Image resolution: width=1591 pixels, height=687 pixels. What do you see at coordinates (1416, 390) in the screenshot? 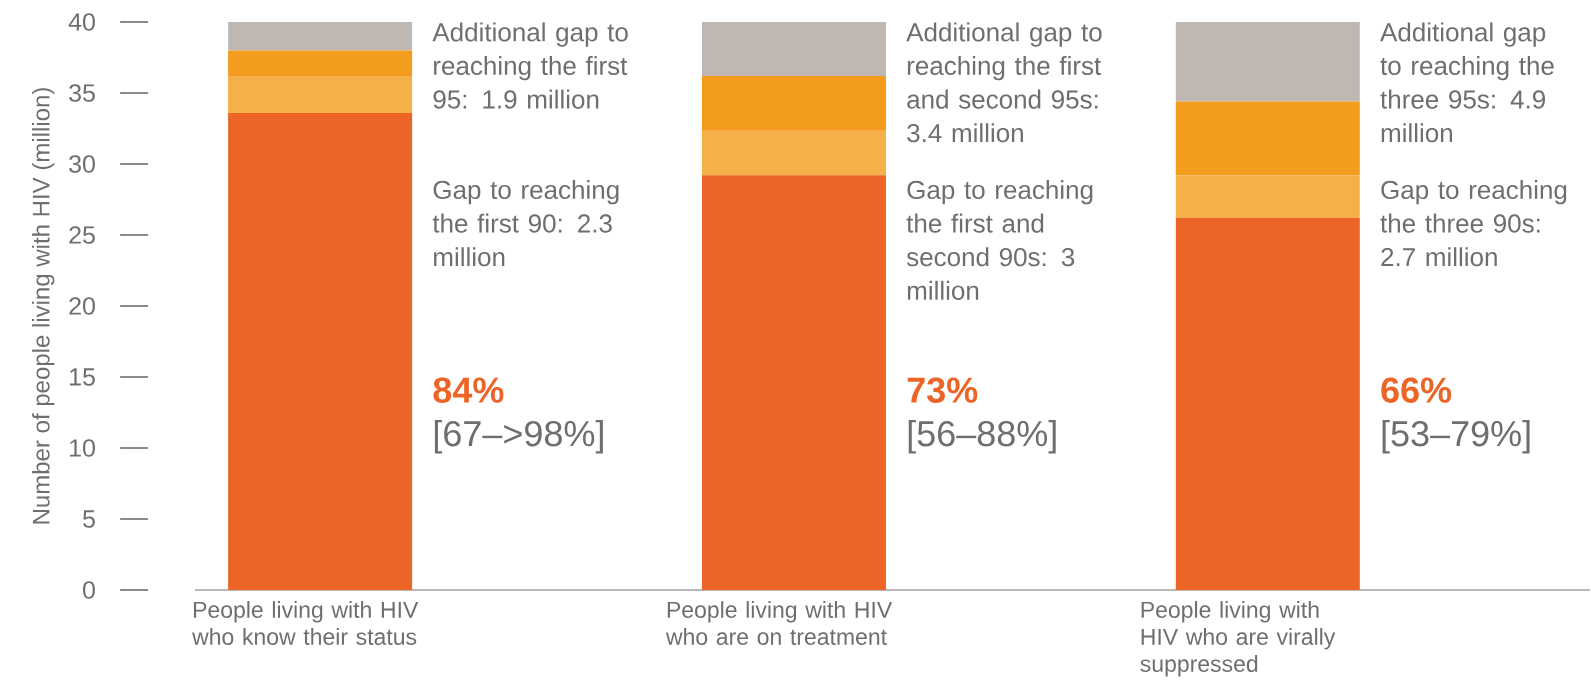
I see `annotation: 66%` at bounding box center [1416, 390].